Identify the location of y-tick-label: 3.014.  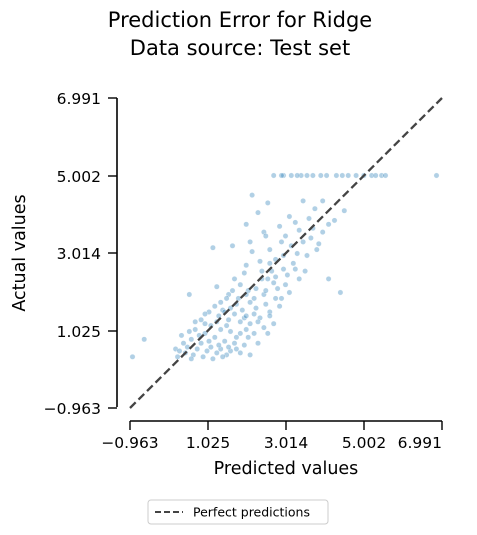
(79, 254).